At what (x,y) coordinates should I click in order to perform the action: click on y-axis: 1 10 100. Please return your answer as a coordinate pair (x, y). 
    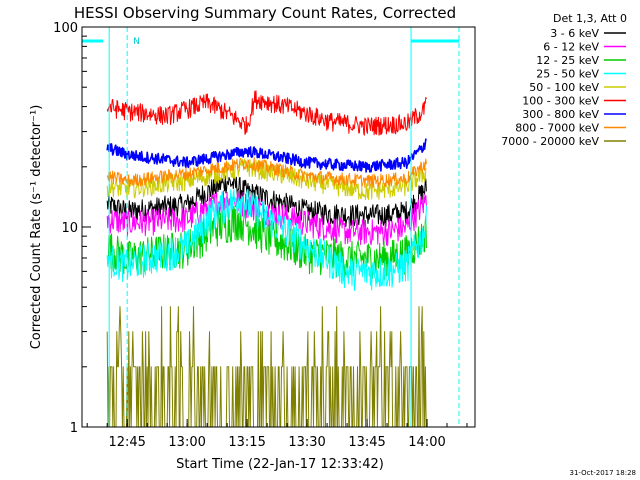
    Looking at the image, I should click on (72, 228).